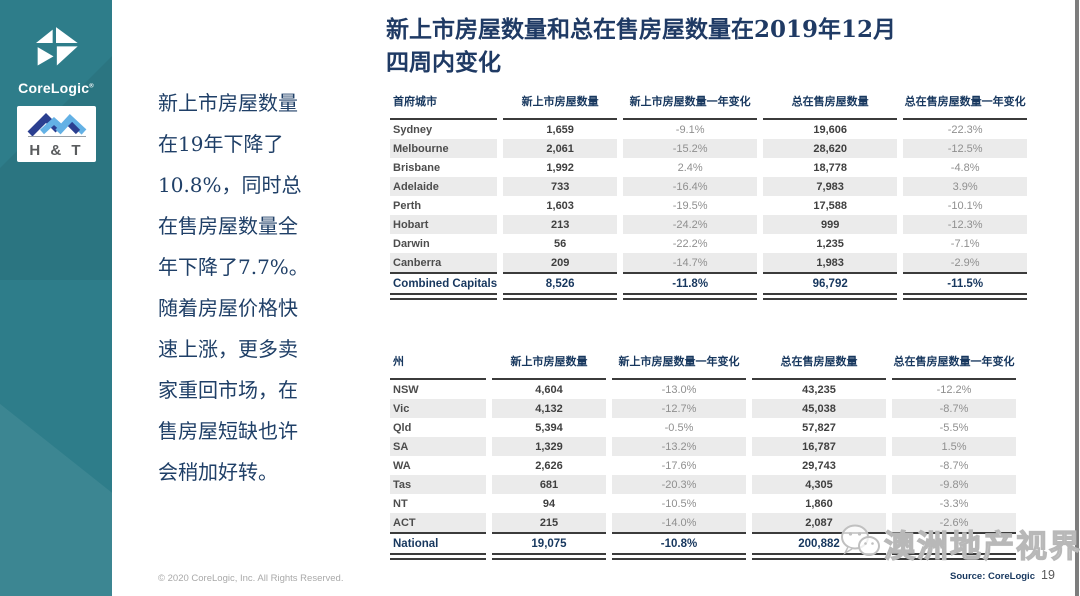 The image size is (1080, 596). I want to click on table-row: Darwin 56 -22.2% 1,235 -7.1%, so click(708, 243).